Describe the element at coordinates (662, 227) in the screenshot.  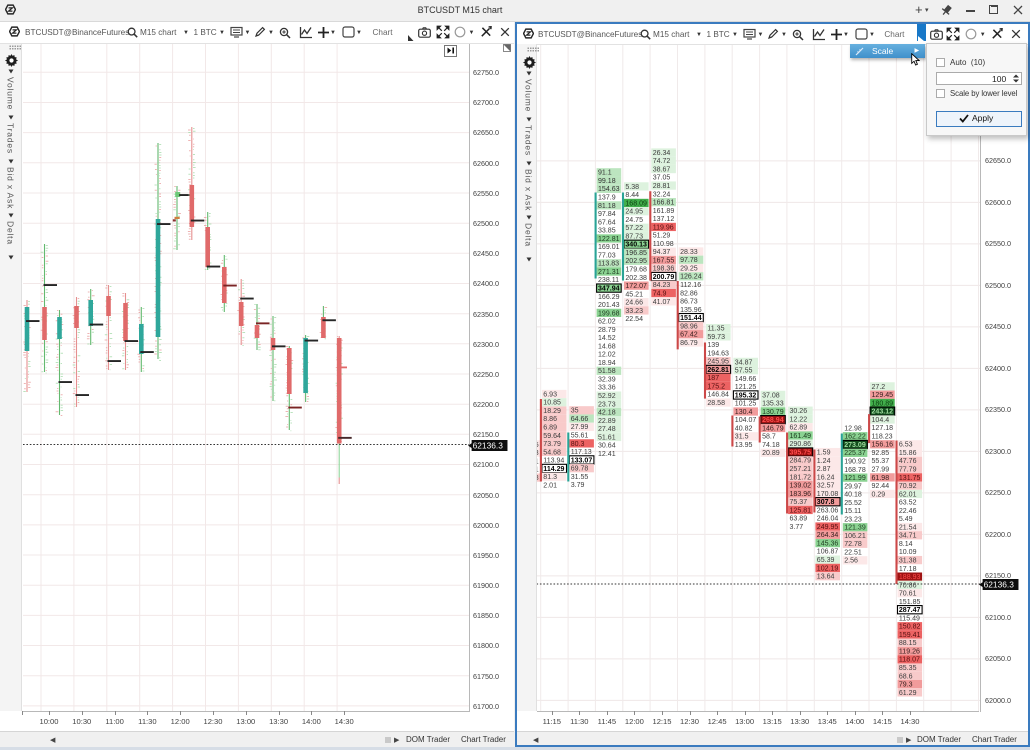
I see `svg-text: 119.96` at that location.